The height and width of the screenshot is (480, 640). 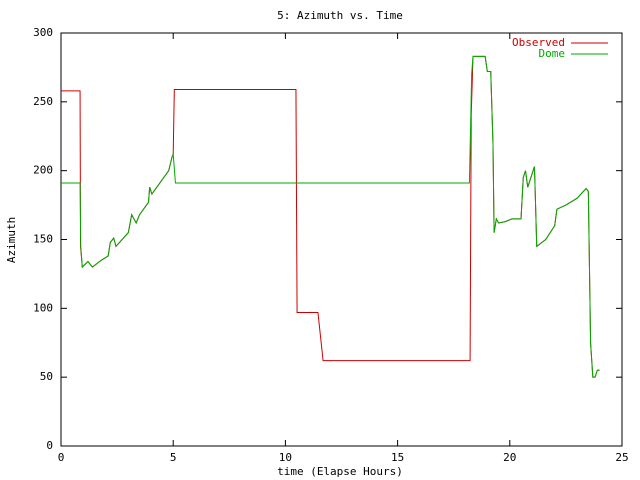 I want to click on x-tick-label: 10, so click(x=285, y=457).